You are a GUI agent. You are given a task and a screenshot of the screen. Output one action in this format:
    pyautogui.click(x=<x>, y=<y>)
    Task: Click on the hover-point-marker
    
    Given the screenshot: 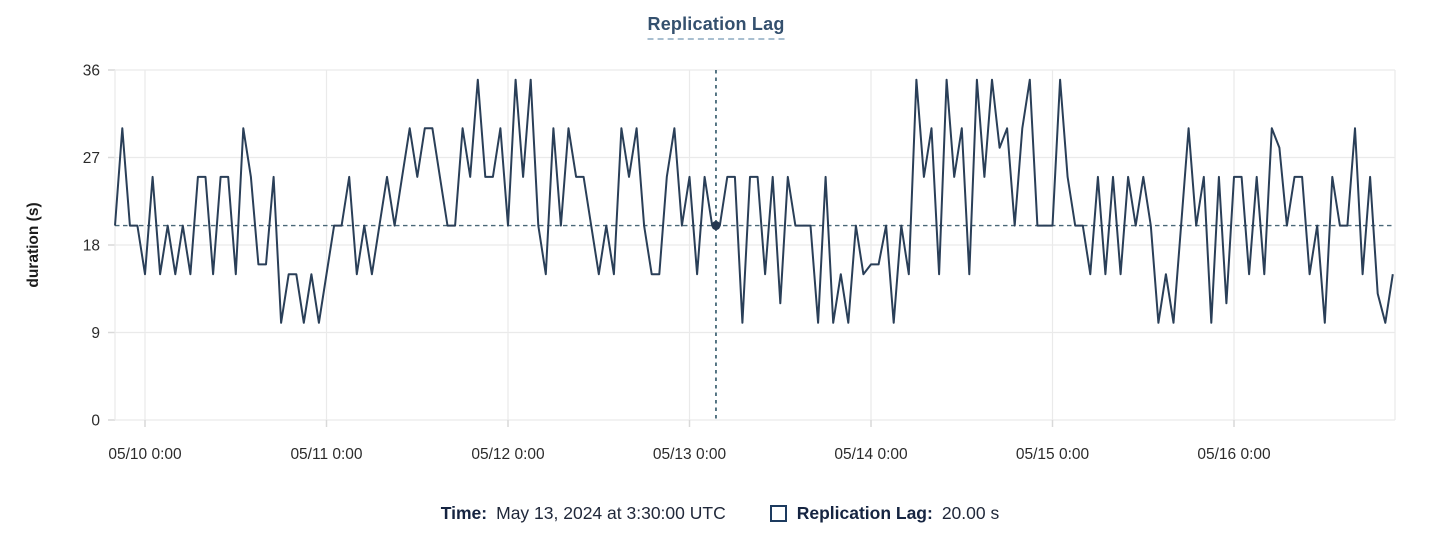 What is the action you would take?
    pyautogui.click(x=716, y=226)
    